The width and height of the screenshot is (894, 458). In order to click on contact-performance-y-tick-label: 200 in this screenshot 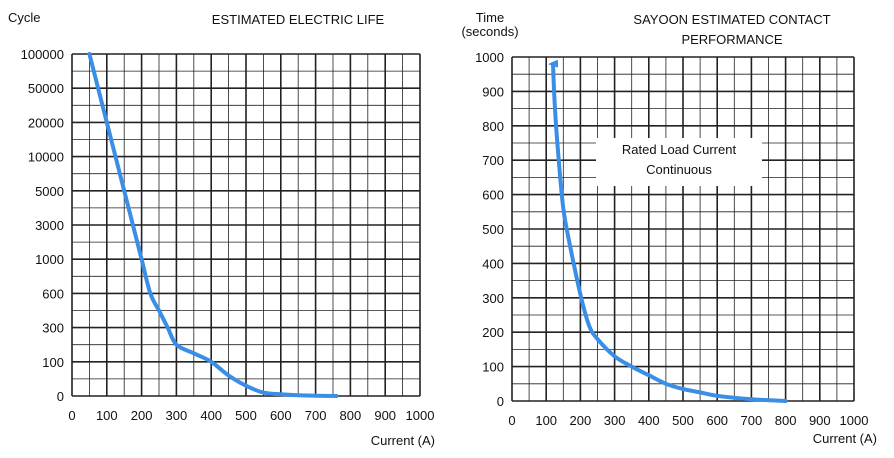, I will do `click(493, 332)`.